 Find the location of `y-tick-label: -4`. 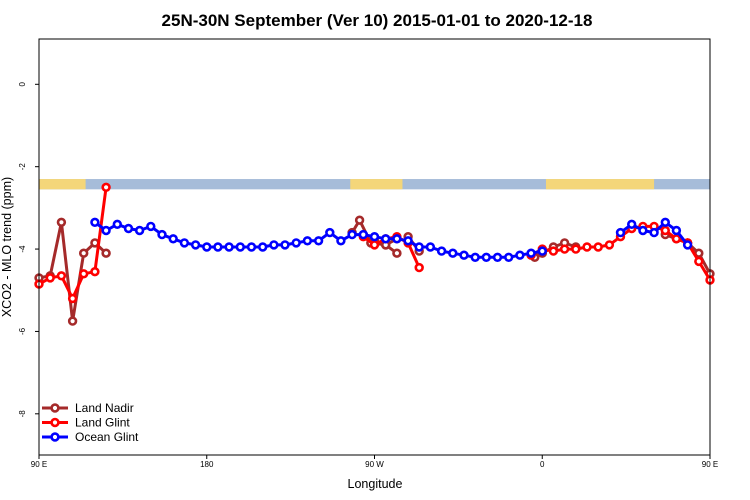

y-tick-label: -4 is located at coordinates (22, 249).